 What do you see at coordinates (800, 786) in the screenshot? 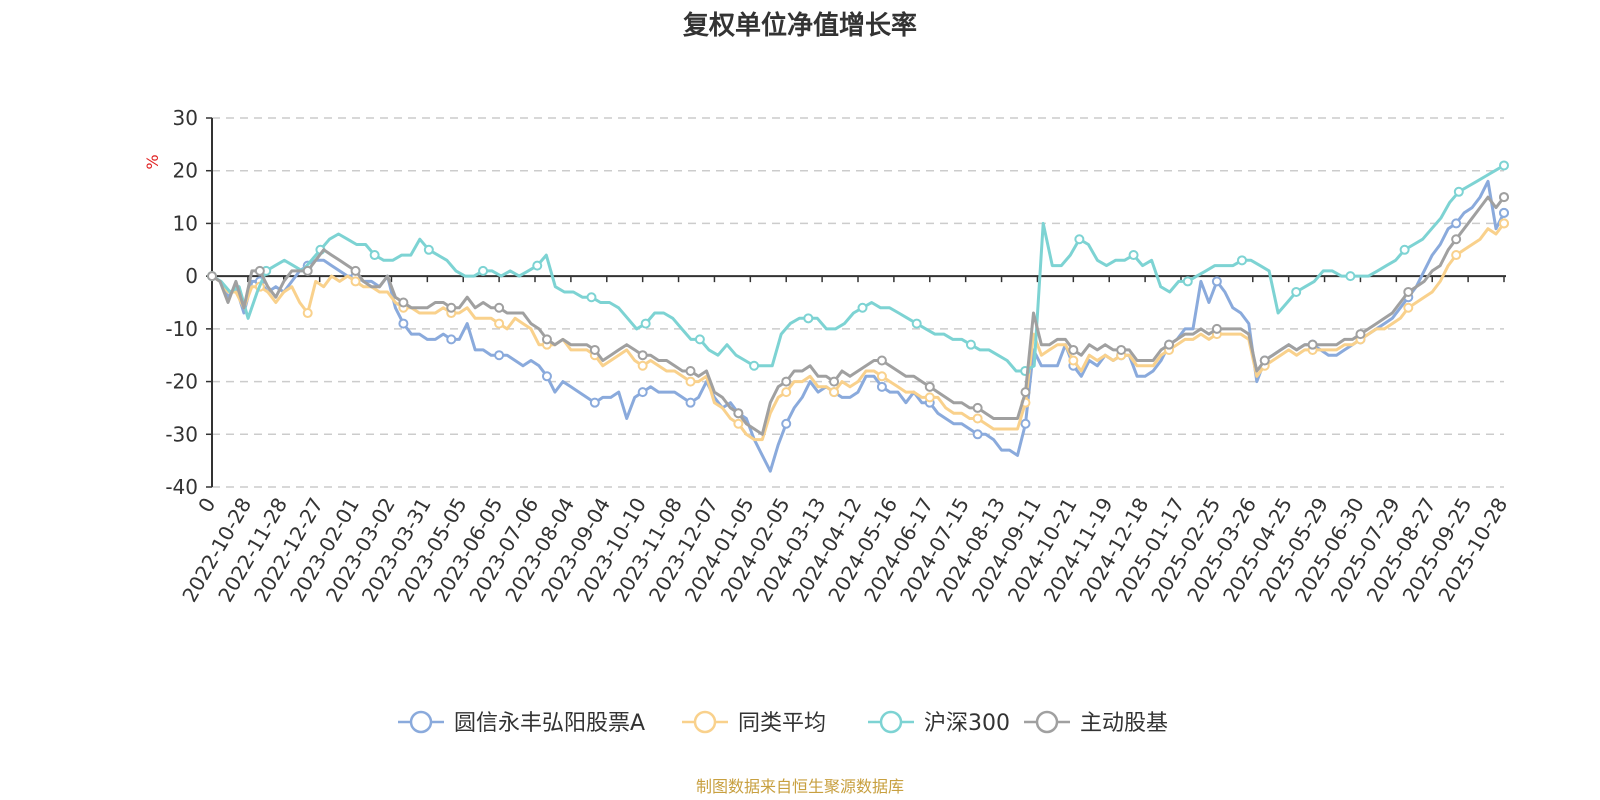
I see `data-source-note: 制图数据来自恒生聚源数据库` at bounding box center [800, 786].